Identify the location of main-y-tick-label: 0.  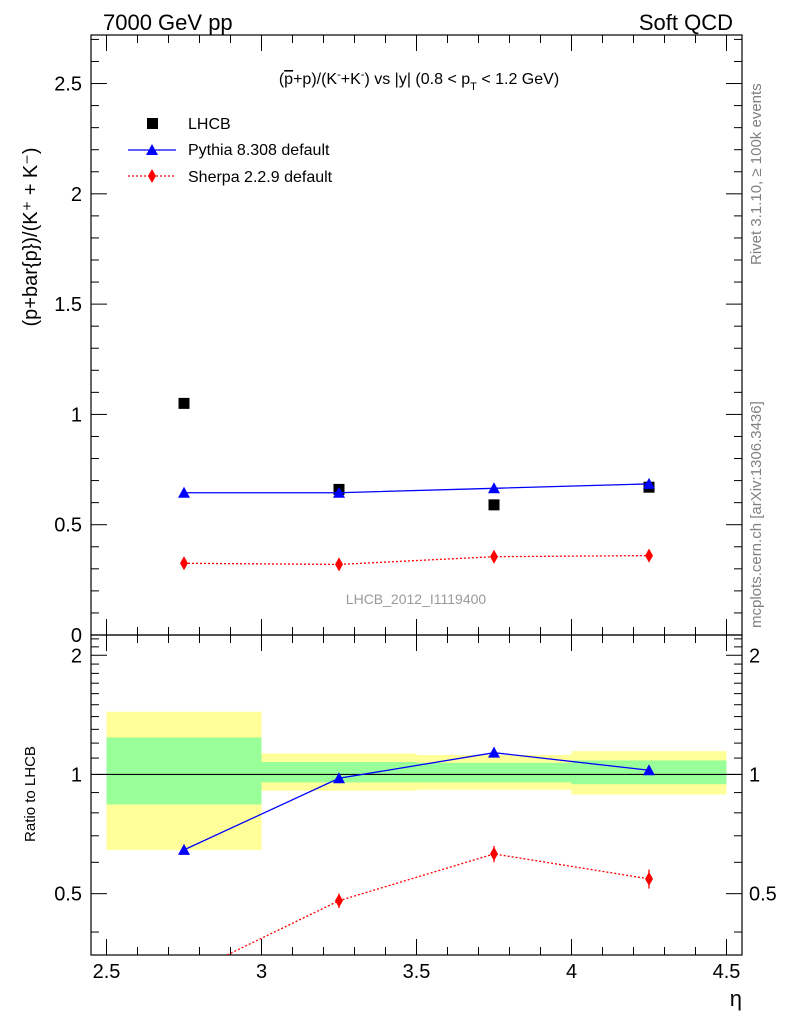
(76, 636).